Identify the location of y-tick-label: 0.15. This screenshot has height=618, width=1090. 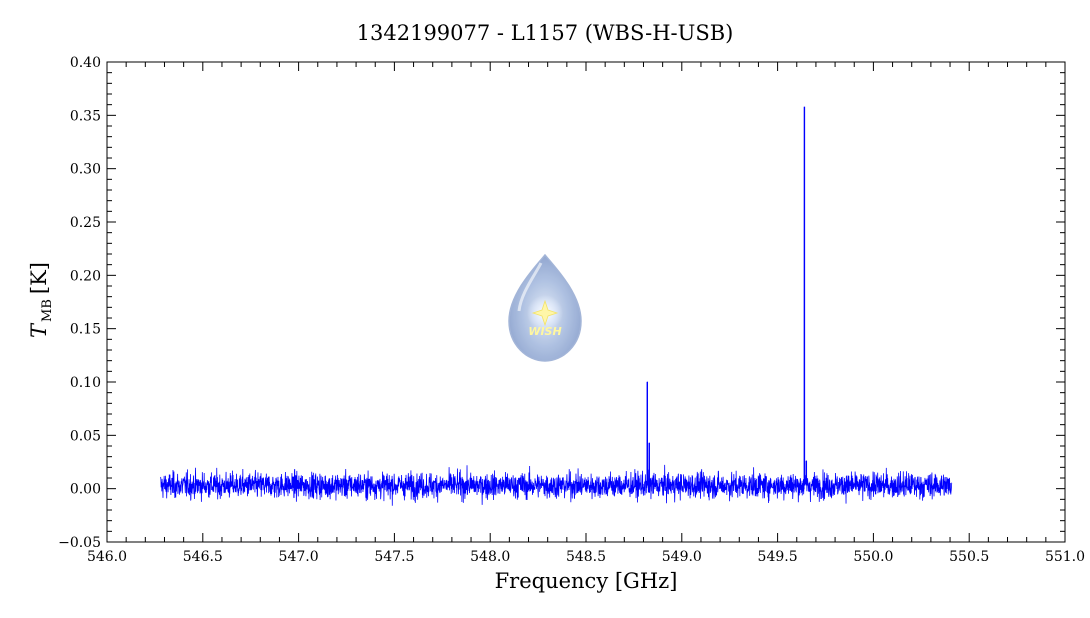
(85, 330).